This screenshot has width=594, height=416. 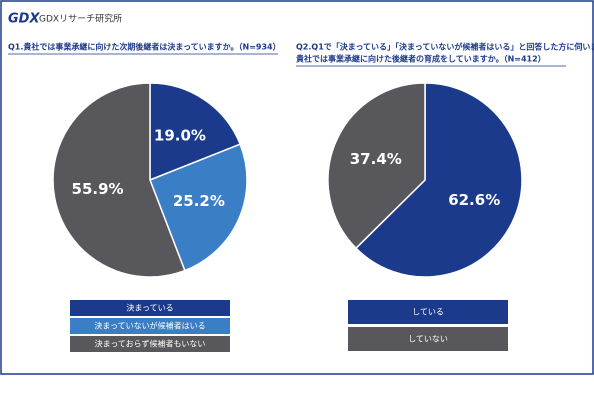 I want to click on slice-label: 55.9%, so click(x=98, y=189).